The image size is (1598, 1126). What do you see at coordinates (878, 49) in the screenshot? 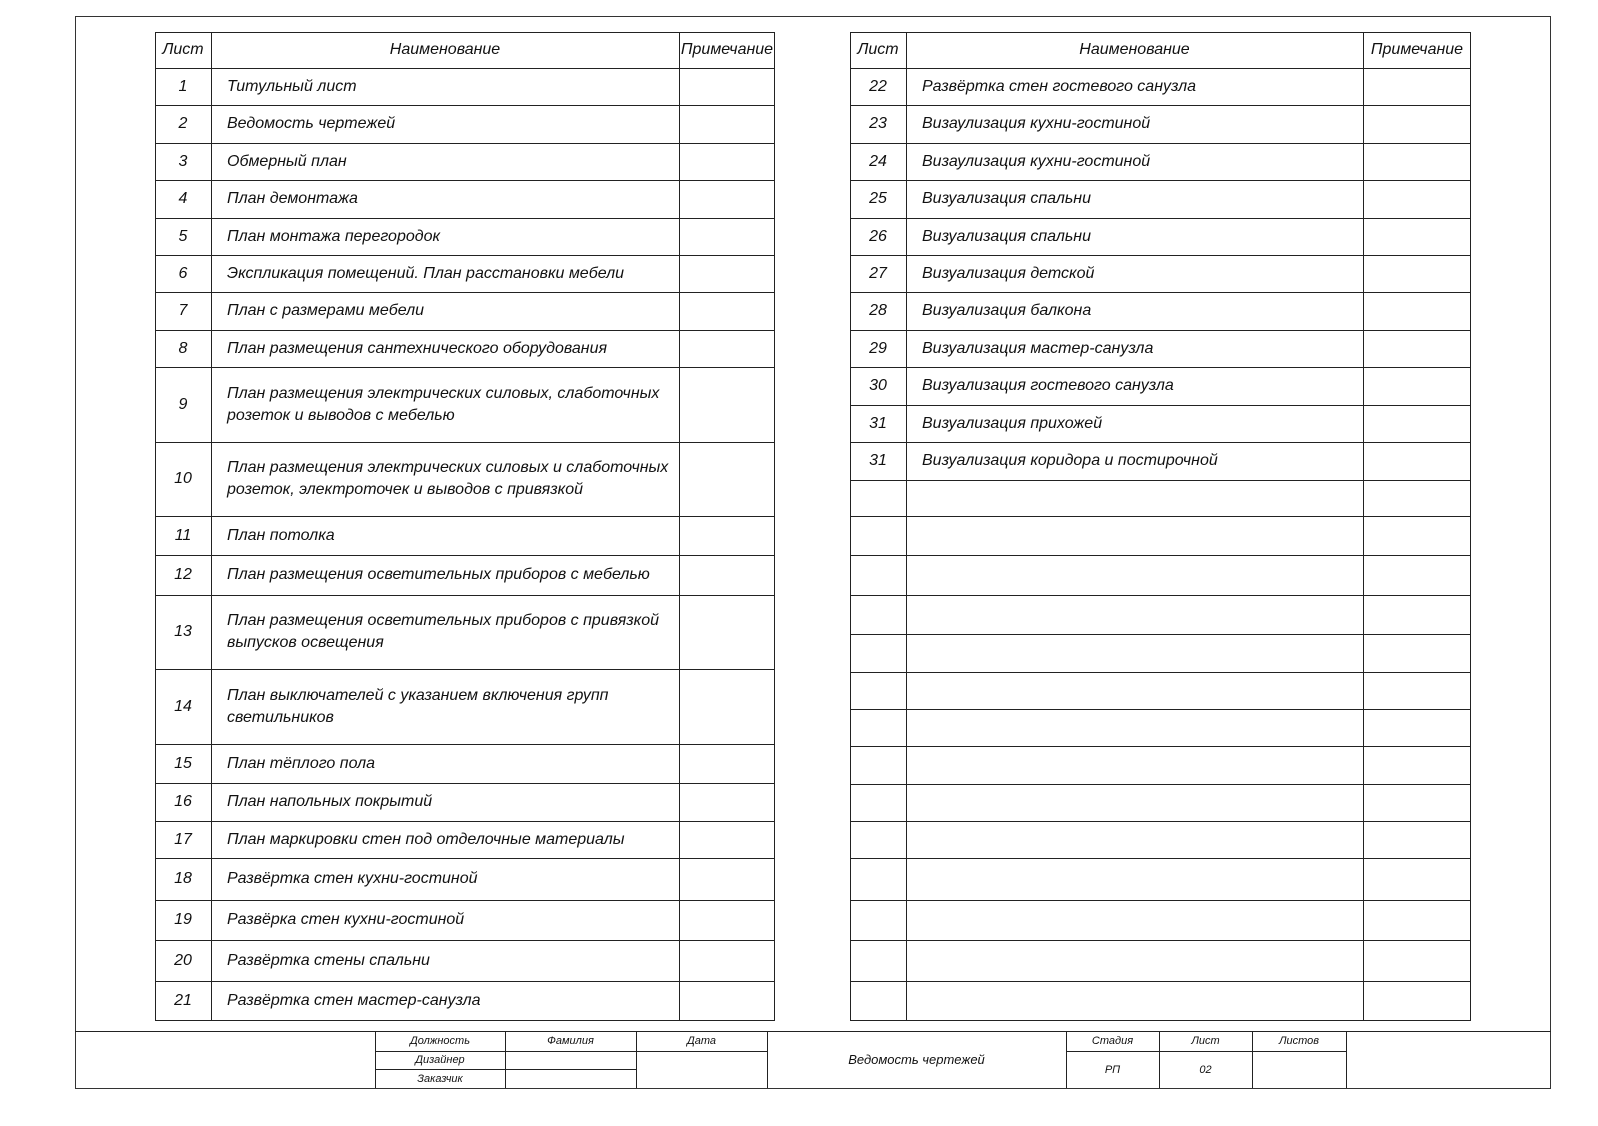
I see `header-sheet: Лист` at bounding box center [878, 49].